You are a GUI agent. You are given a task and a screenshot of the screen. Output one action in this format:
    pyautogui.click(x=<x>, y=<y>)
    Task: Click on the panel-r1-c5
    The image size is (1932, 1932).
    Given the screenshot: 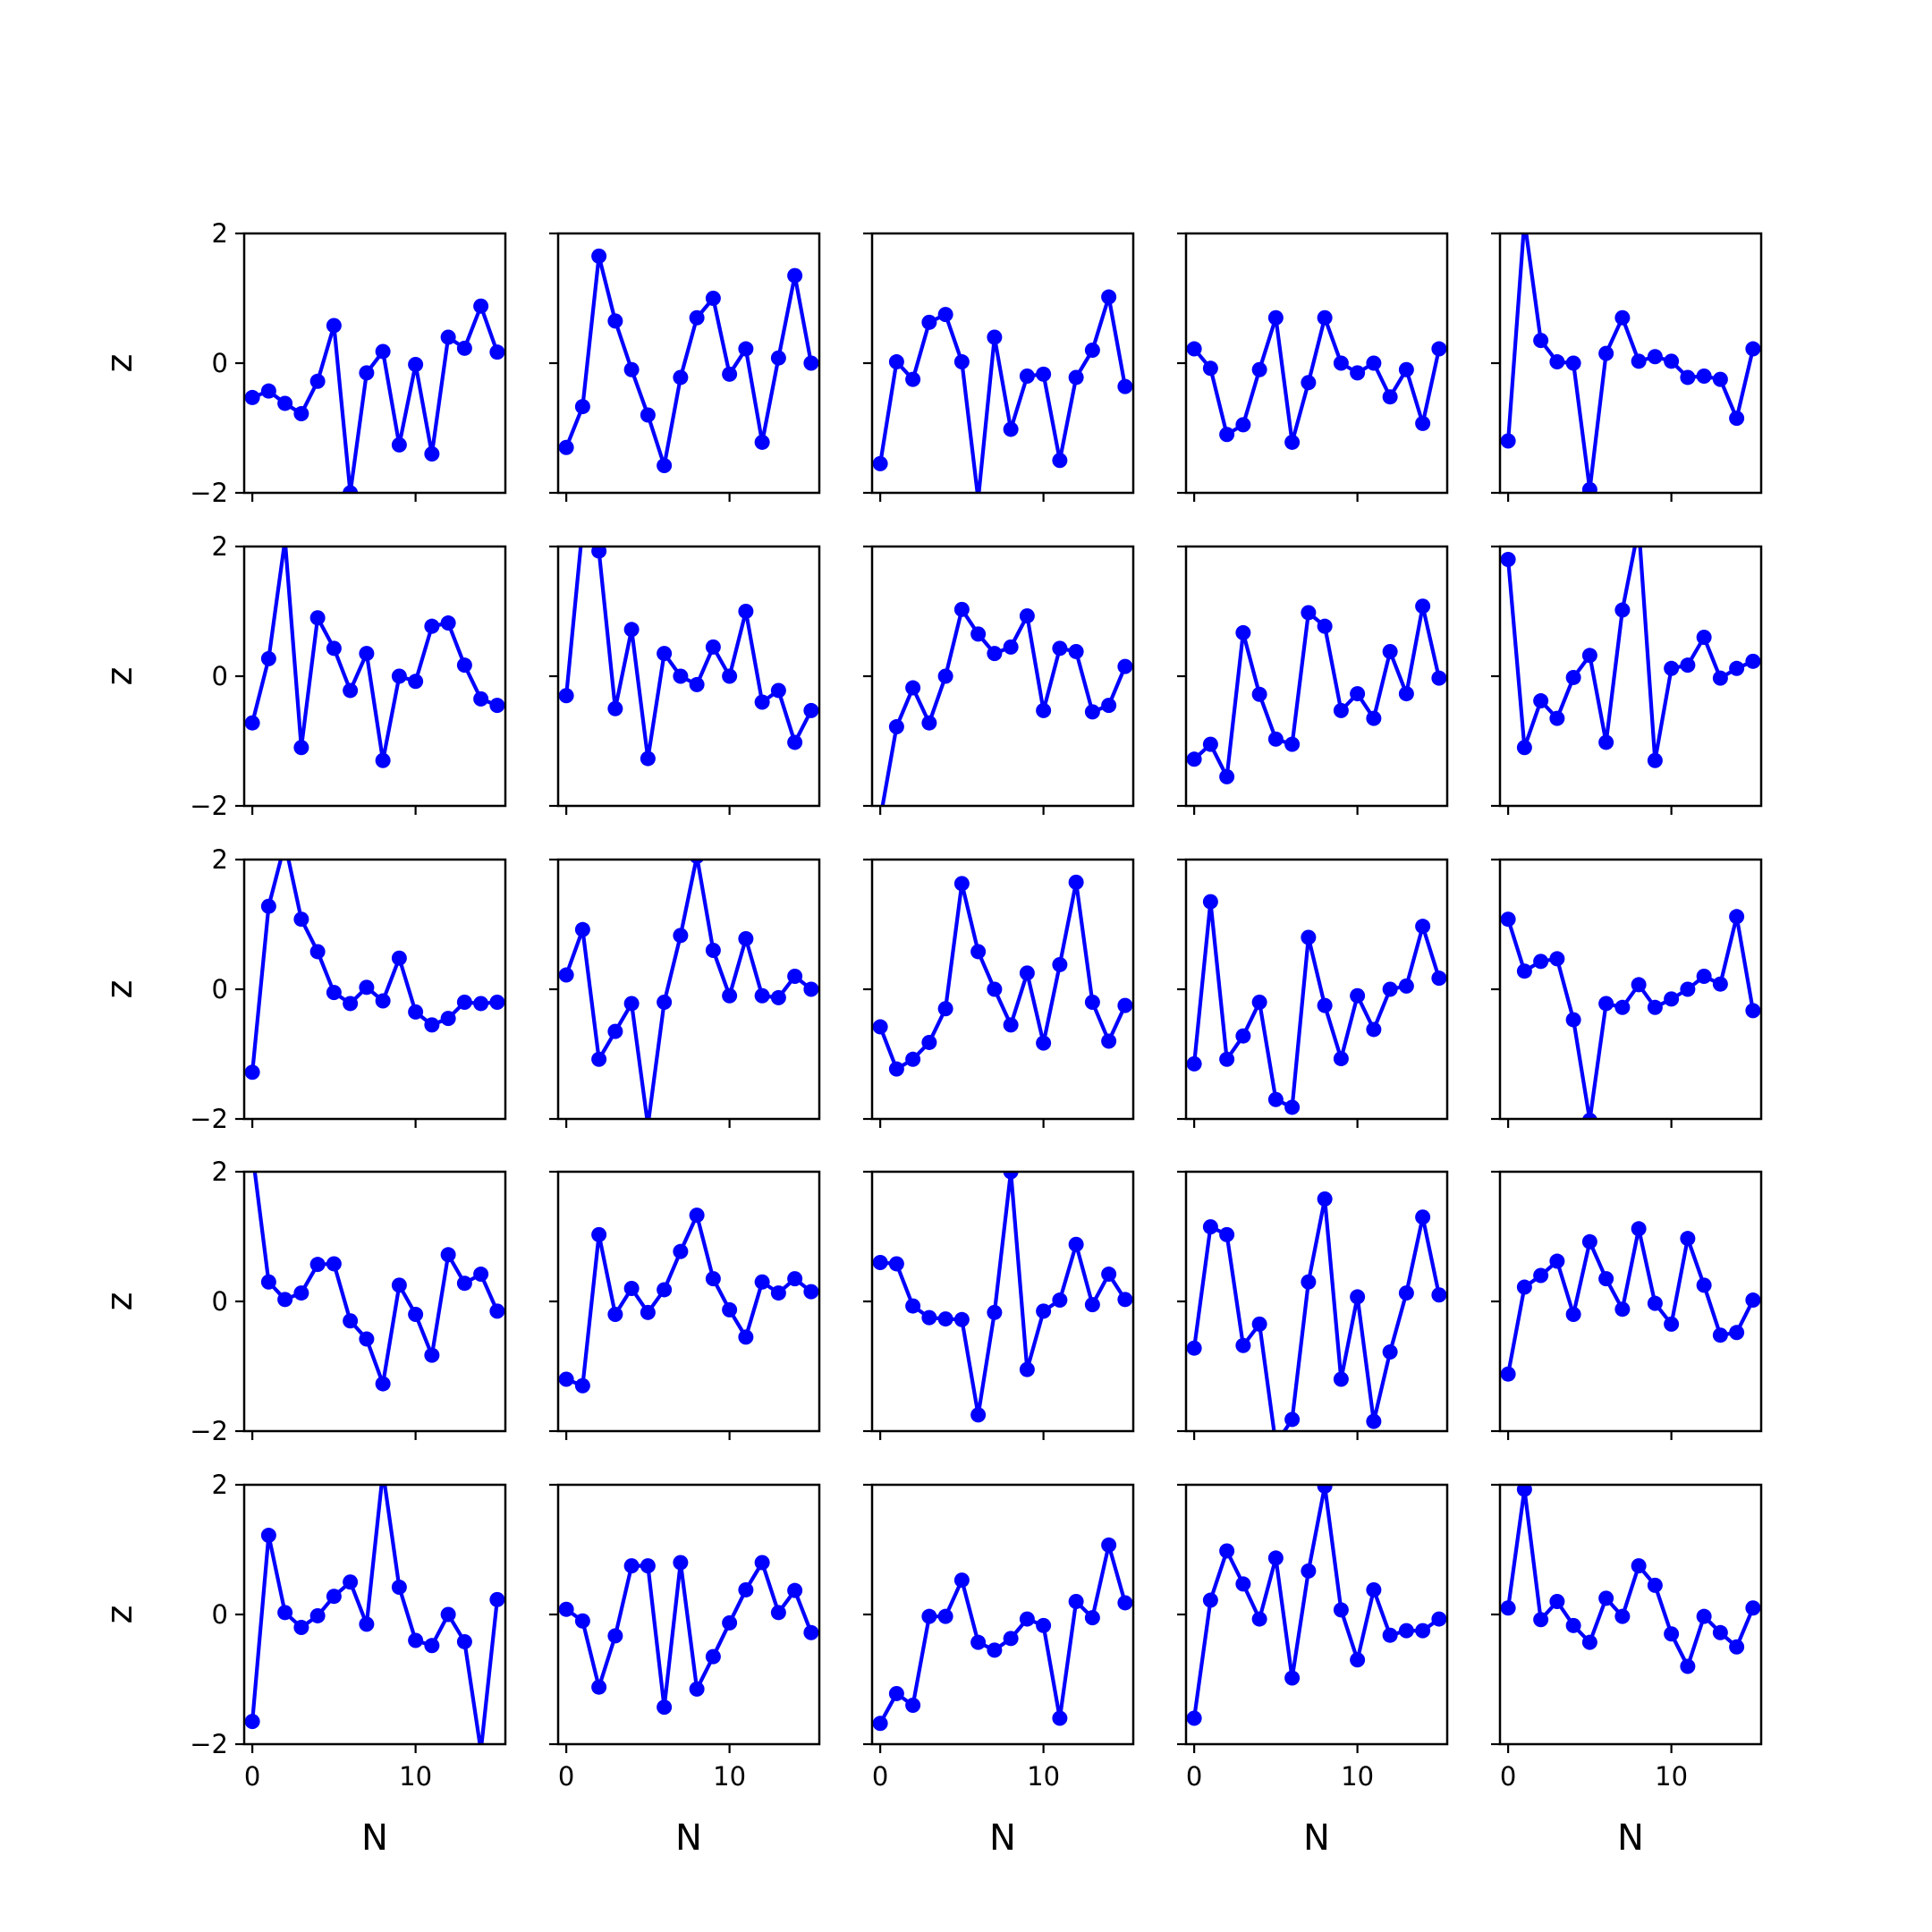 What is the action you would take?
    pyautogui.click(x=1627, y=367)
    